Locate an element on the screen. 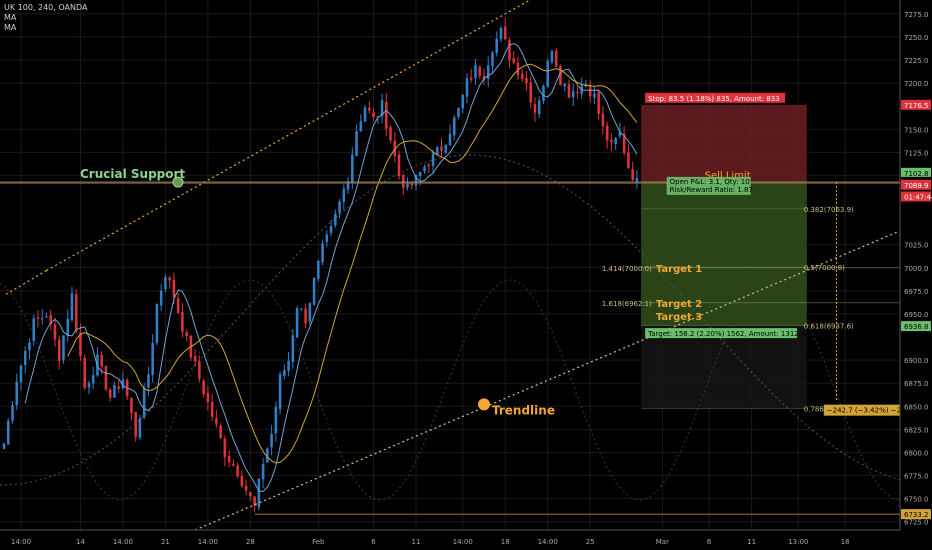 The image size is (932, 550). measure-label: −242.7 (−3.42%) −2 is located at coordinates (864, 411).